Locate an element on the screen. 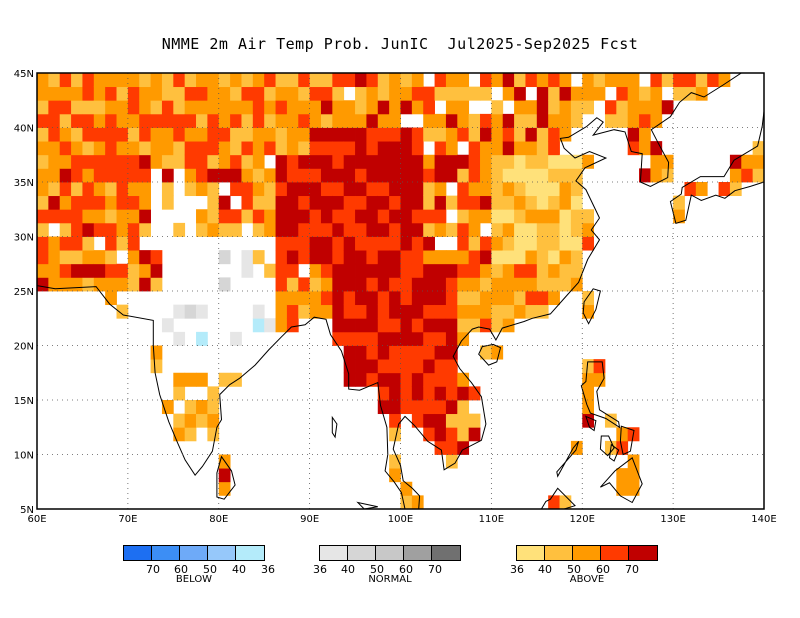  legend-tick-label: 36 is located at coordinates (268, 569).